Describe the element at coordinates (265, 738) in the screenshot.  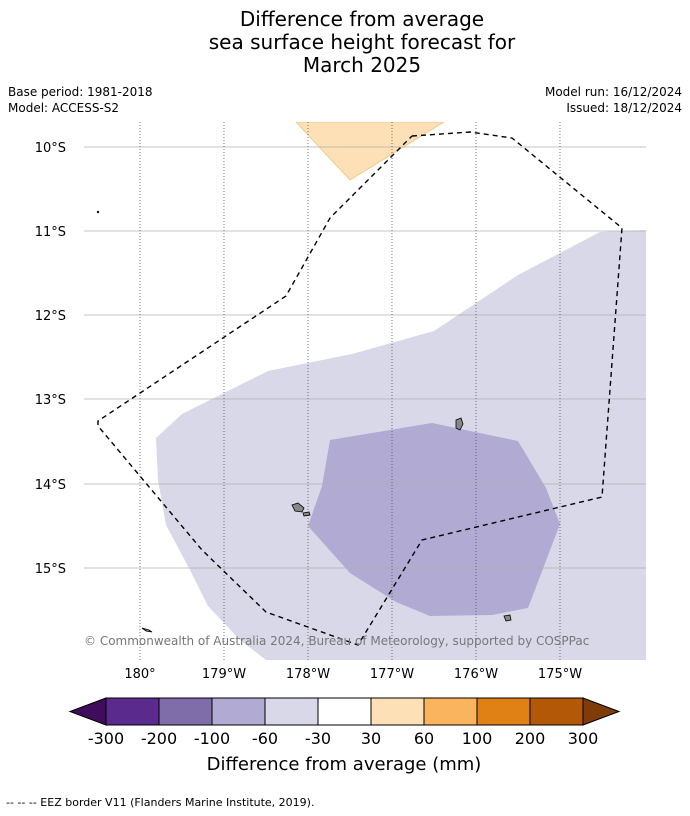
I see `colorbar-tick-4: -60` at that location.